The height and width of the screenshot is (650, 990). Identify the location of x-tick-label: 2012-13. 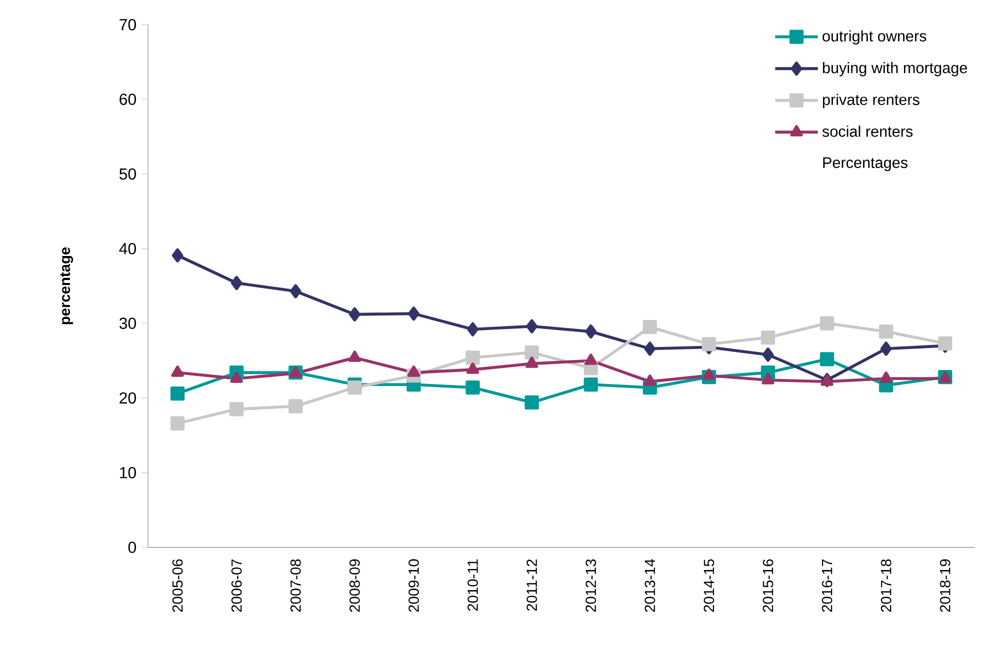
(591, 585).